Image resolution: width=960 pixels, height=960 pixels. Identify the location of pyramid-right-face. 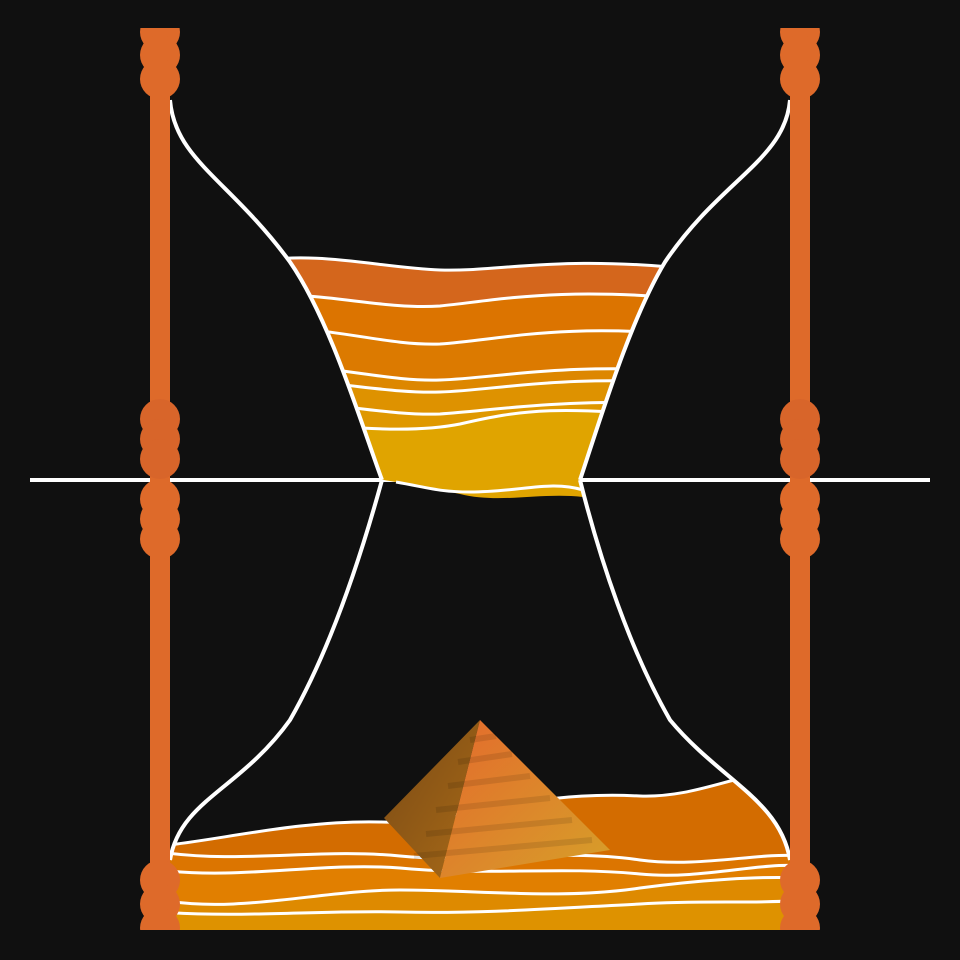
(525, 799).